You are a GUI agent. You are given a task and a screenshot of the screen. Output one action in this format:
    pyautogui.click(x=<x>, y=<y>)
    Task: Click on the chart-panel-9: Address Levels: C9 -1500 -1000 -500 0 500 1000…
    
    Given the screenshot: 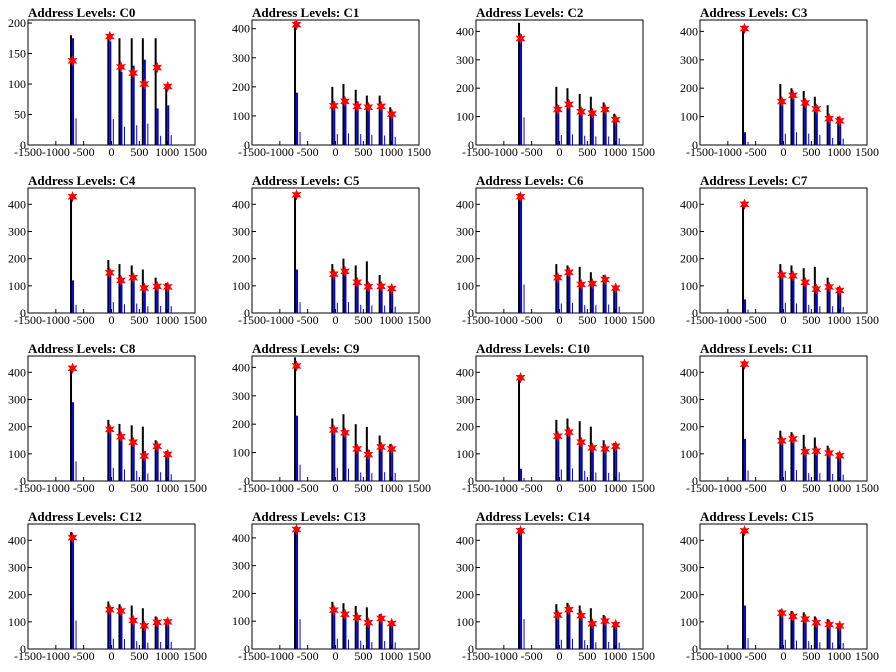 What is the action you would take?
    pyautogui.click(x=336, y=420)
    